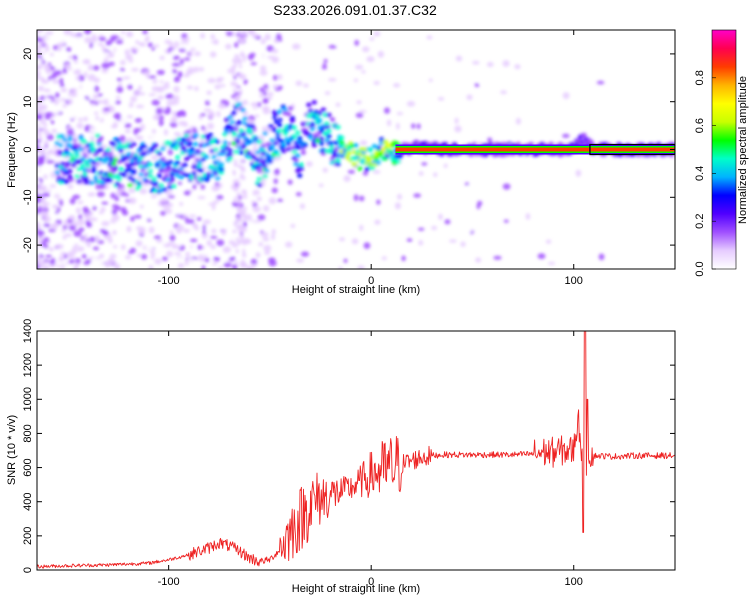 The image size is (750, 600). I want to click on snr-ytick-label: 200, so click(28, 536).